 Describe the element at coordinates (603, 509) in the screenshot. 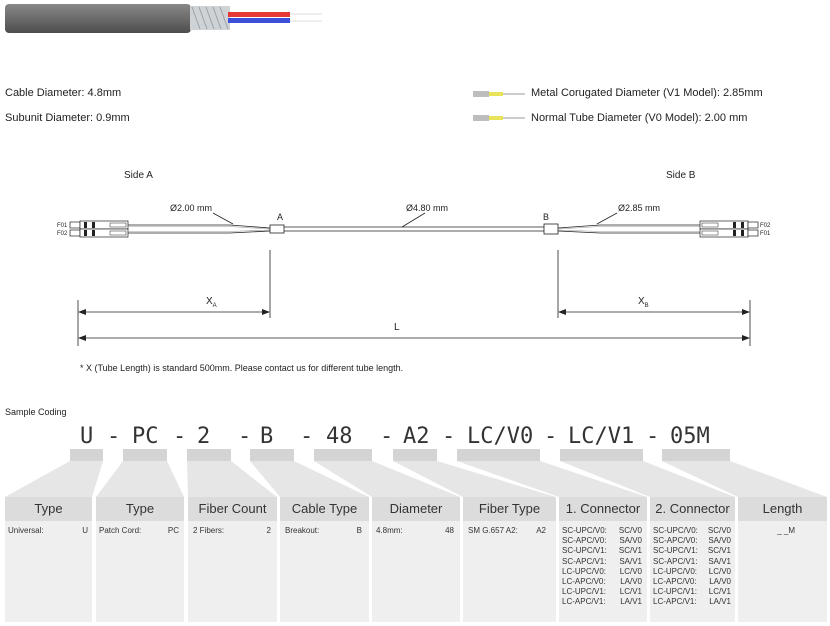

I see `column-header-connector-1: 1. Connector` at that location.